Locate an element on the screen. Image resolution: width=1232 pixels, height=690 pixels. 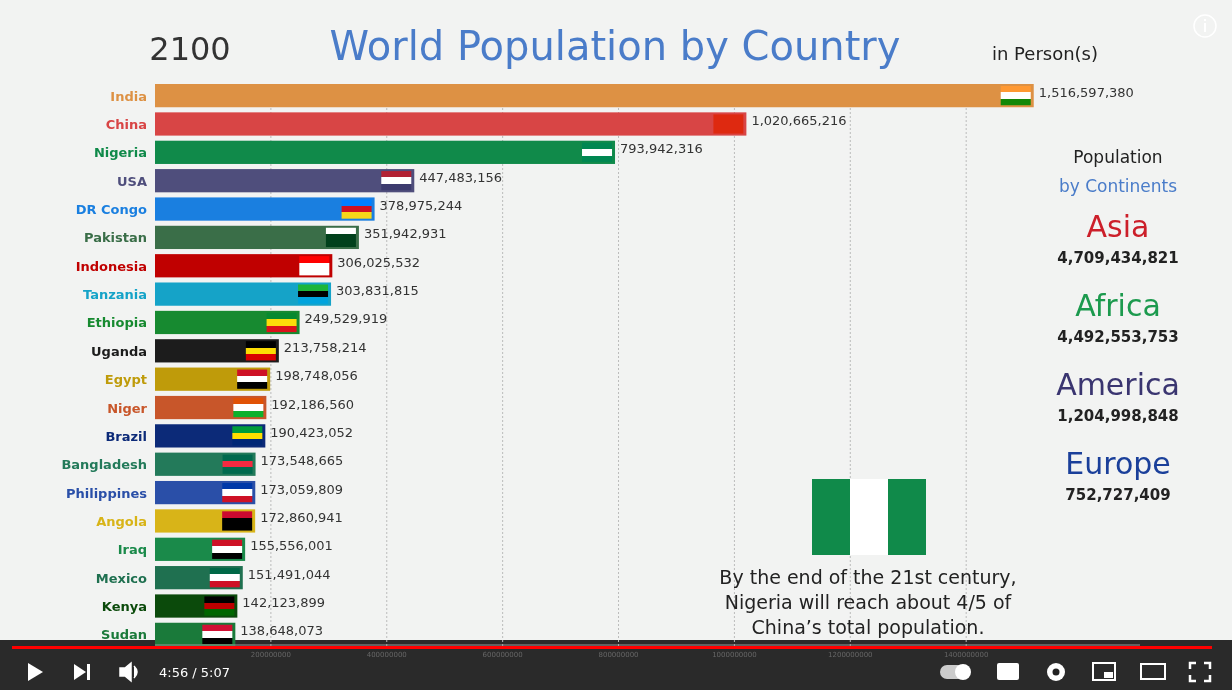
annotation: By the end of the 21st century, Nigeria will reach about 4/5 of China’s total population. is located at coordinates (868, 602).